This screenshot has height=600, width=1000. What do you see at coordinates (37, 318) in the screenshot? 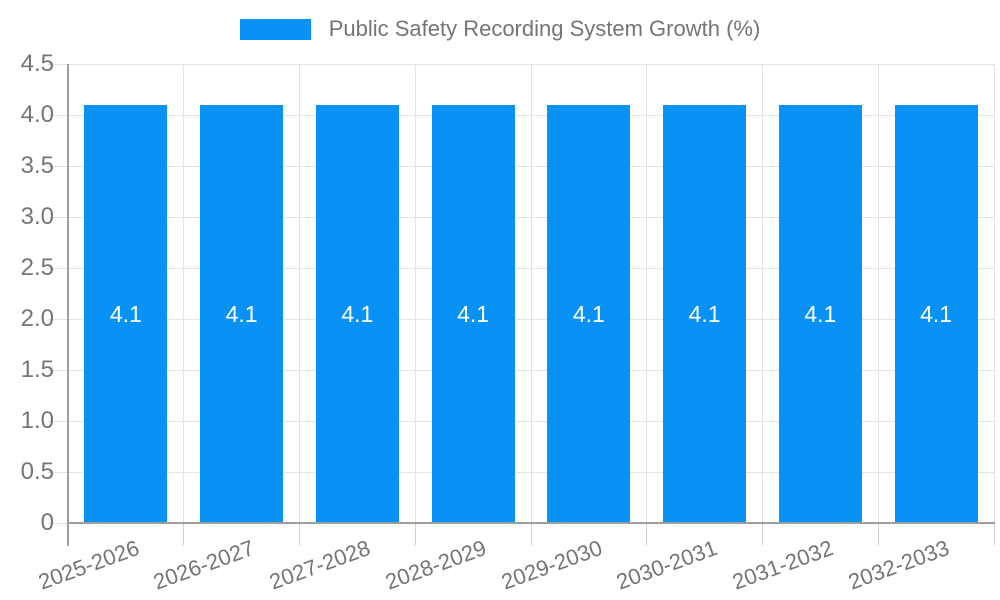
I see `y-axis-label: 2.0` at bounding box center [37, 318].